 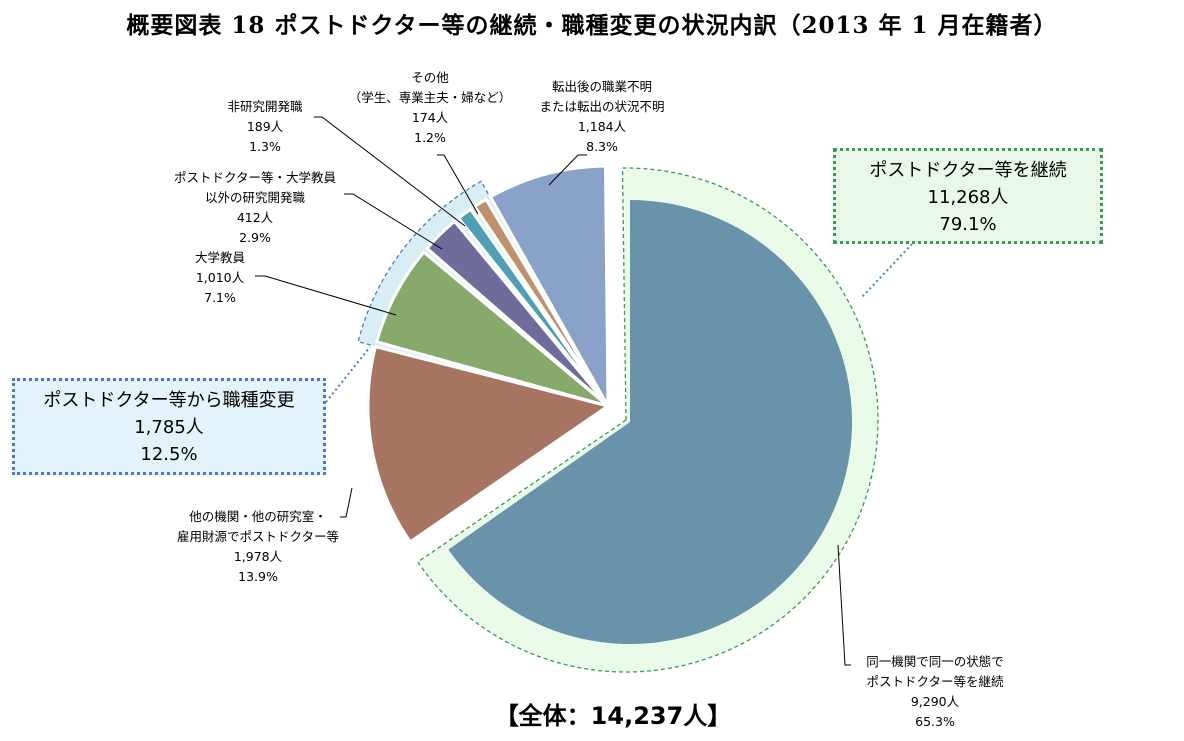 What do you see at coordinates (258, 576) in the screenshot?
I see `slice-percent: 13.9%` at bounding box center [258, 576].